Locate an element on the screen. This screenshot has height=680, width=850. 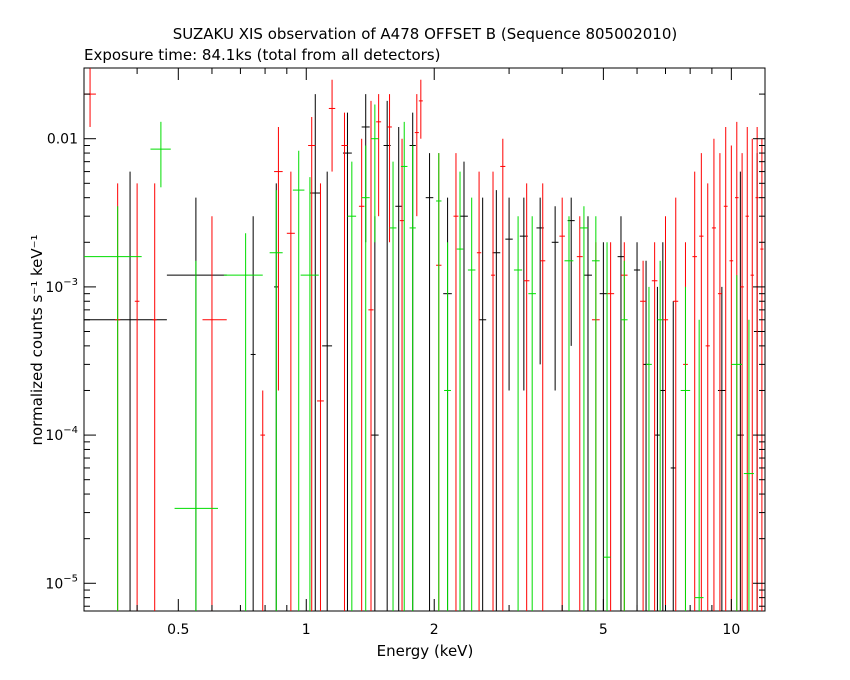
y-tick-label: 10⁻⁴ is located at coordinates (61, 434).